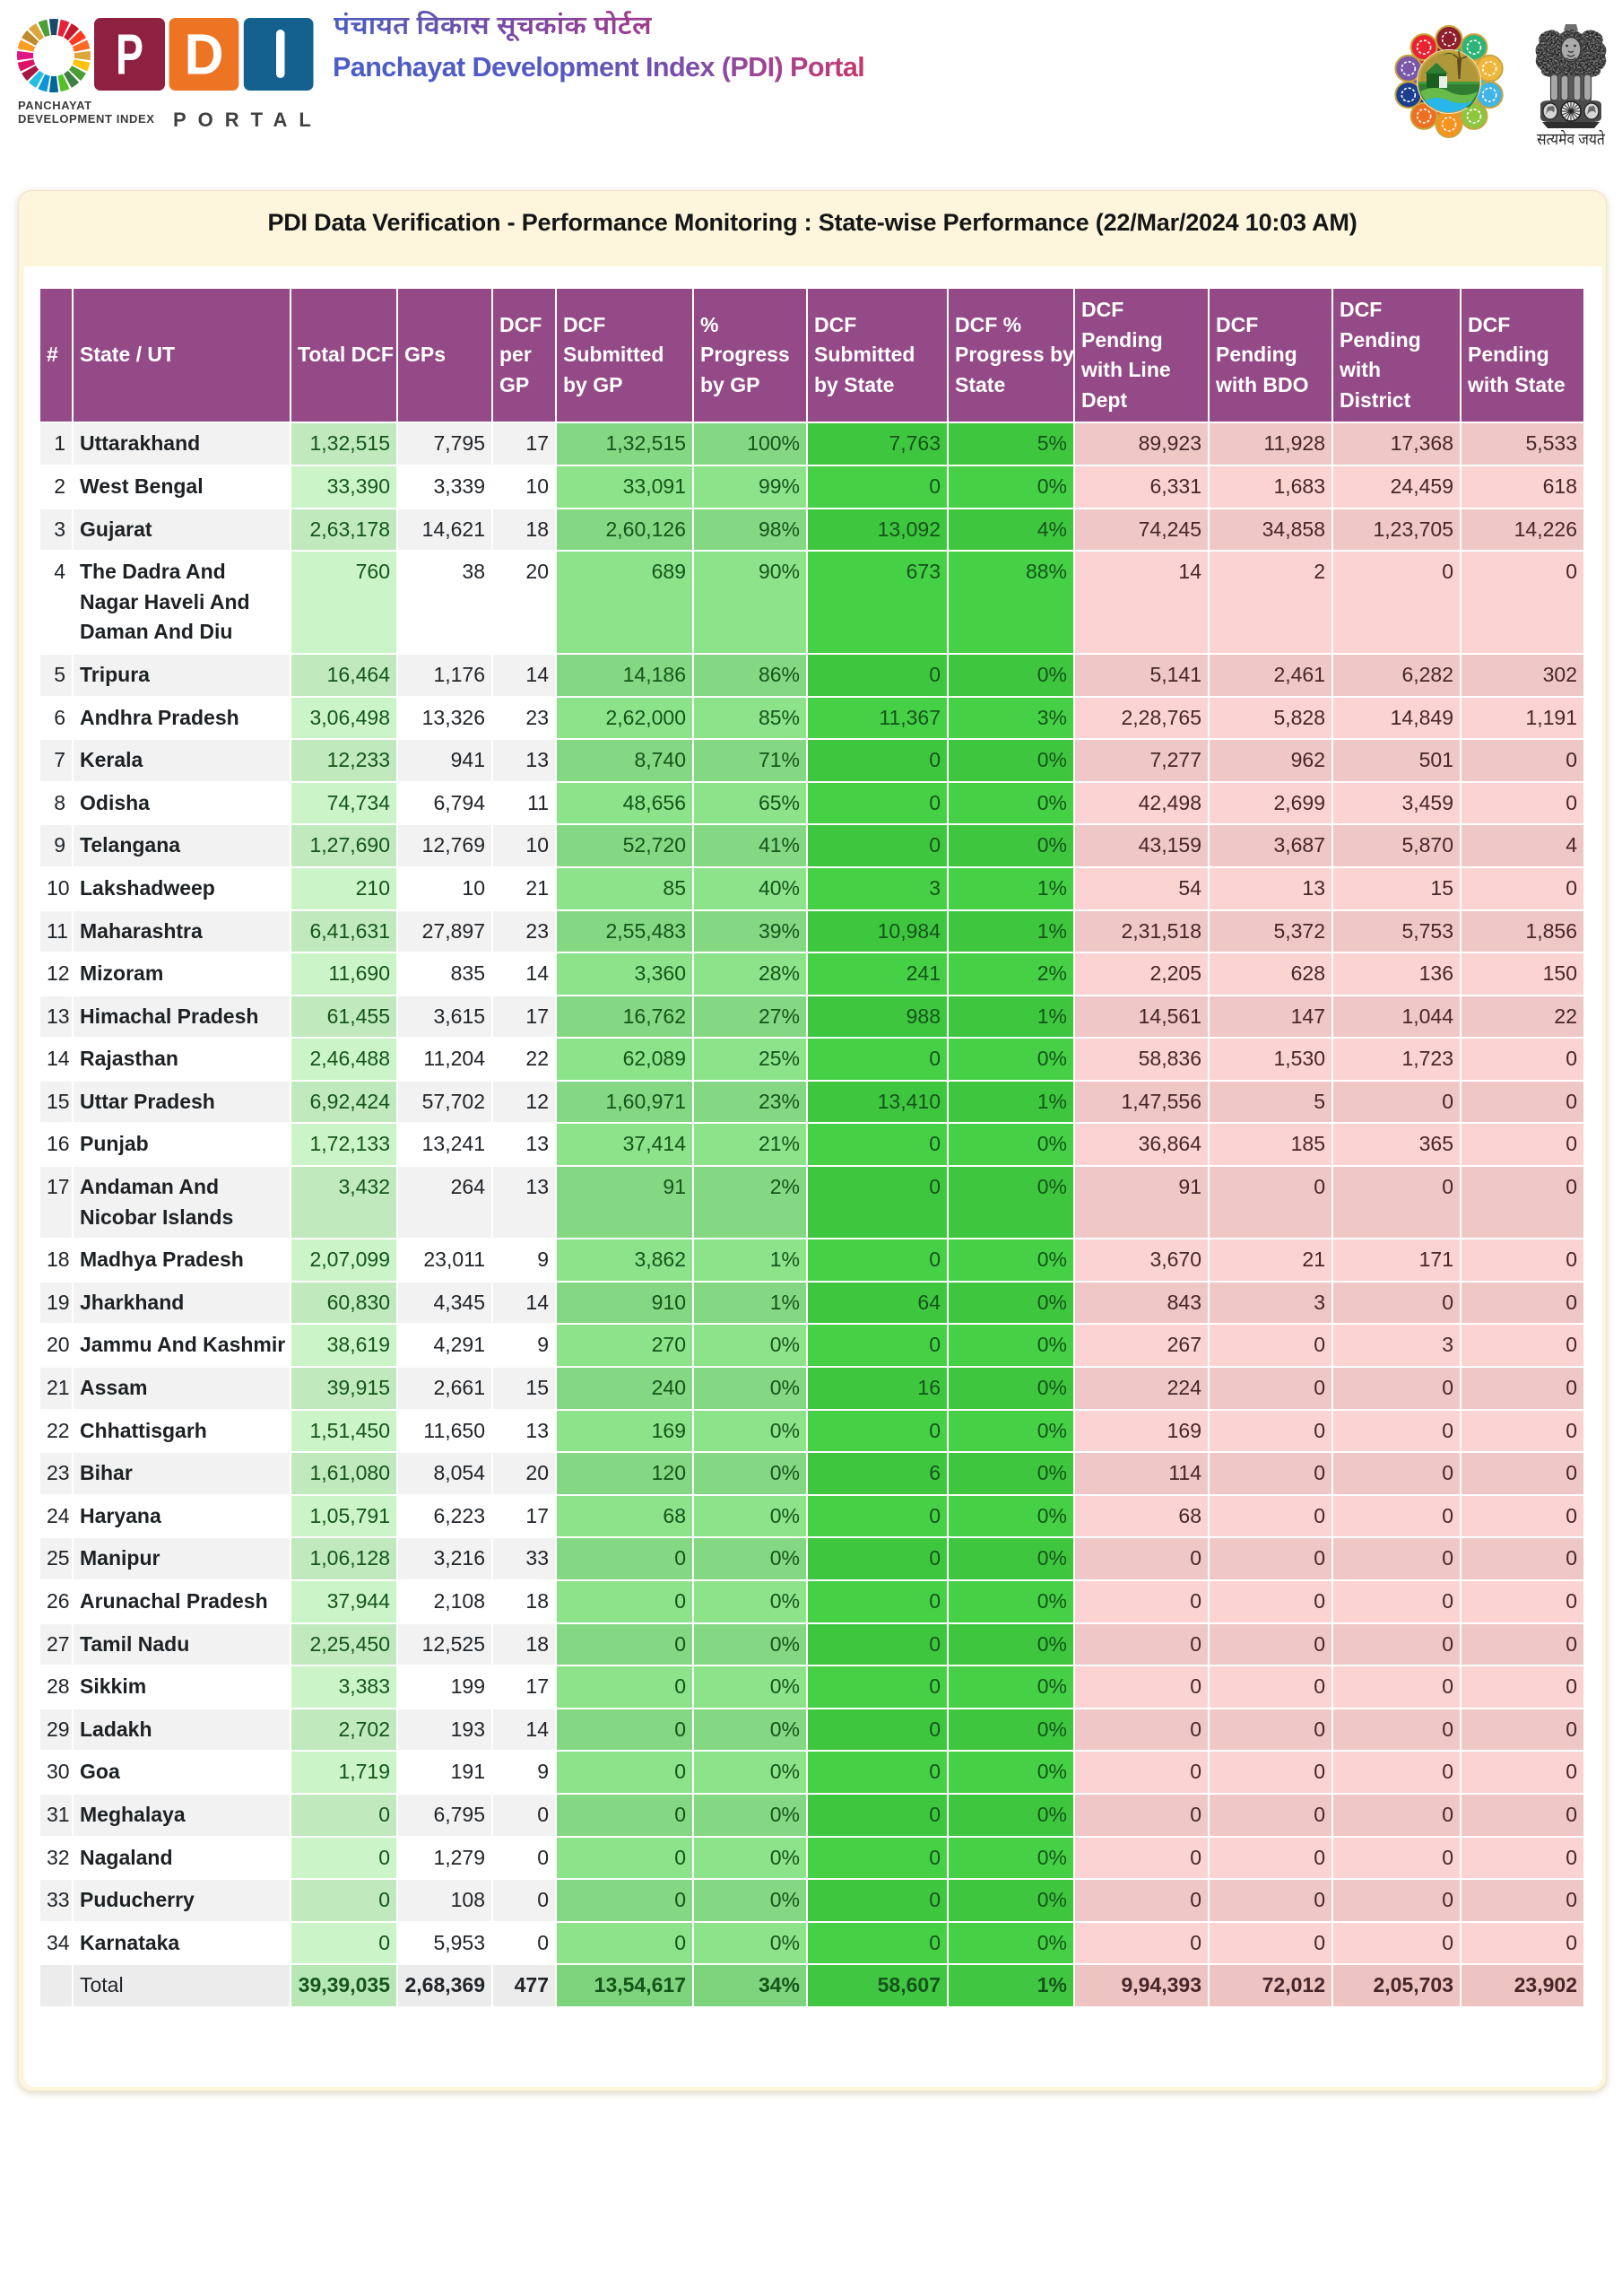  What do you see at coordinates (129, 54) in the screenshot?
I see `svg-text: P` at bounding box center [129, 54].